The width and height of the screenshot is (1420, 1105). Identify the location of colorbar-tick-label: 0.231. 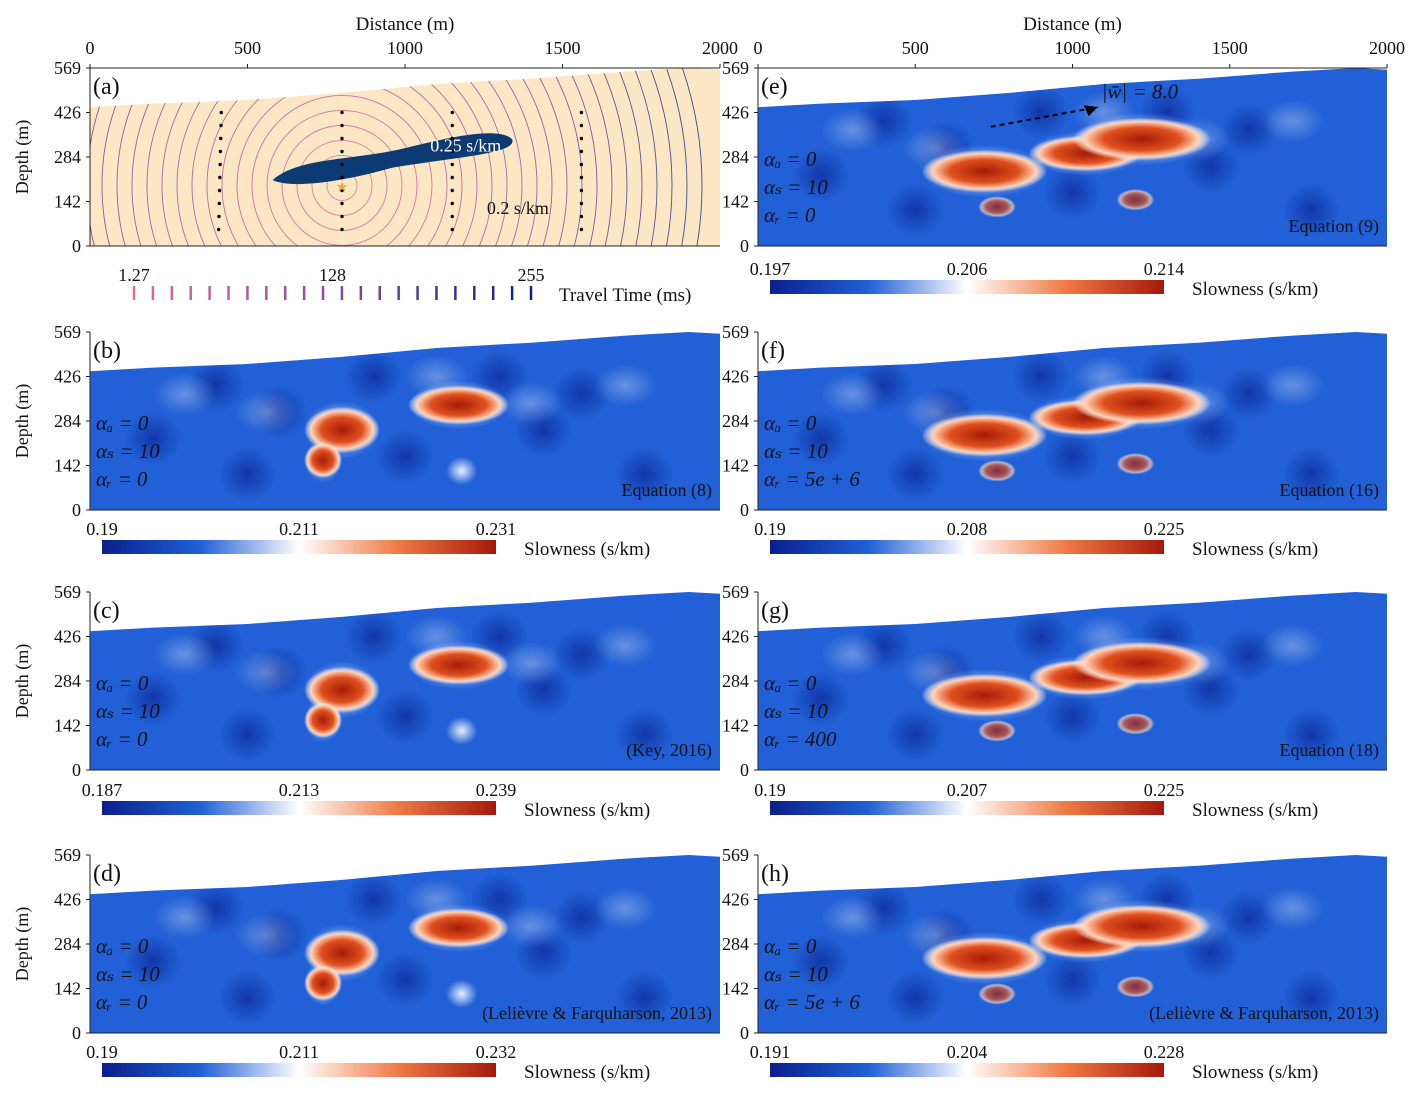
(496, 529).